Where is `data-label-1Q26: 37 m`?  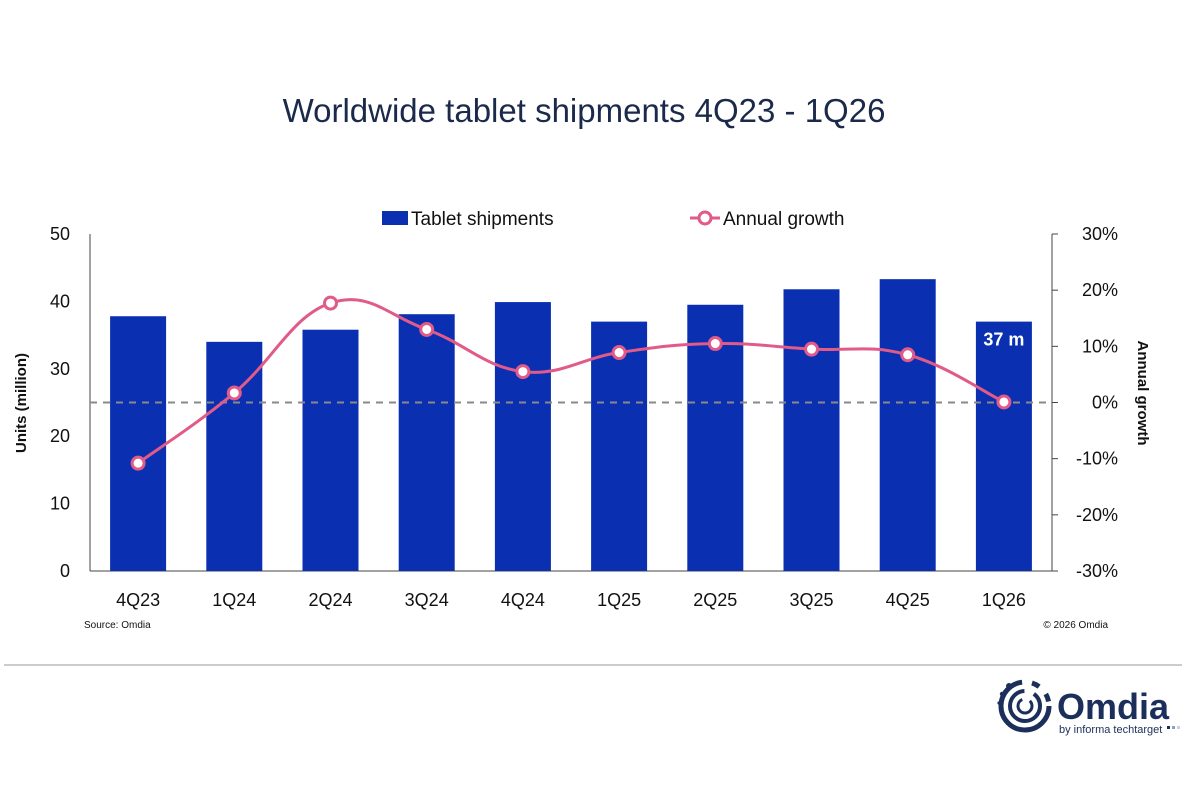 data-label-1Q26: 37 m is located at coordinates (1003, 340).